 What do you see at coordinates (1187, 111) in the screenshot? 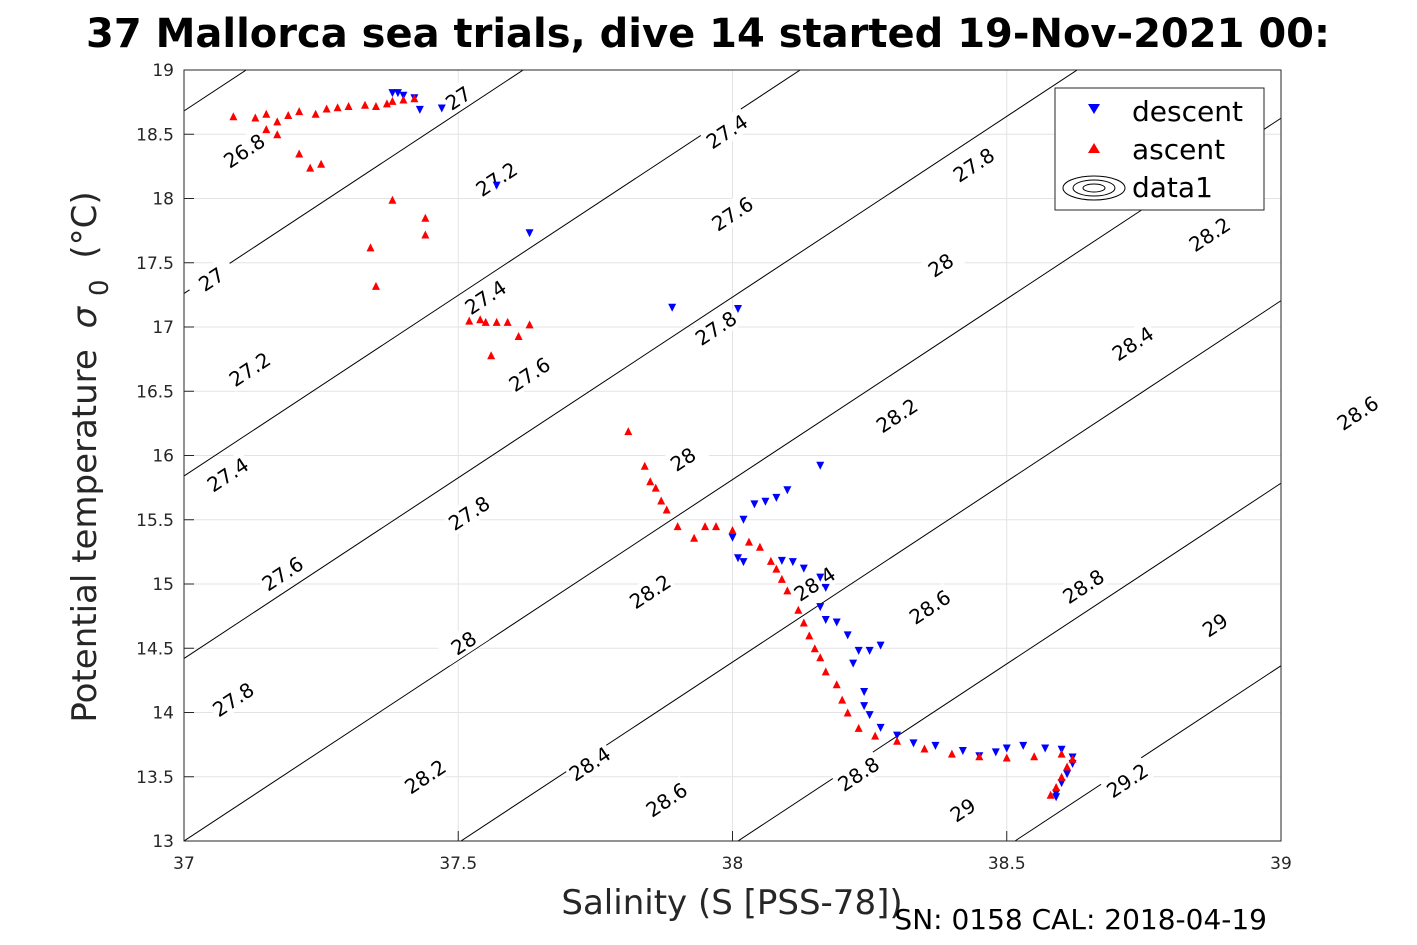
I see `legend-descent-label: descent` at bounding box center [1187, 111].